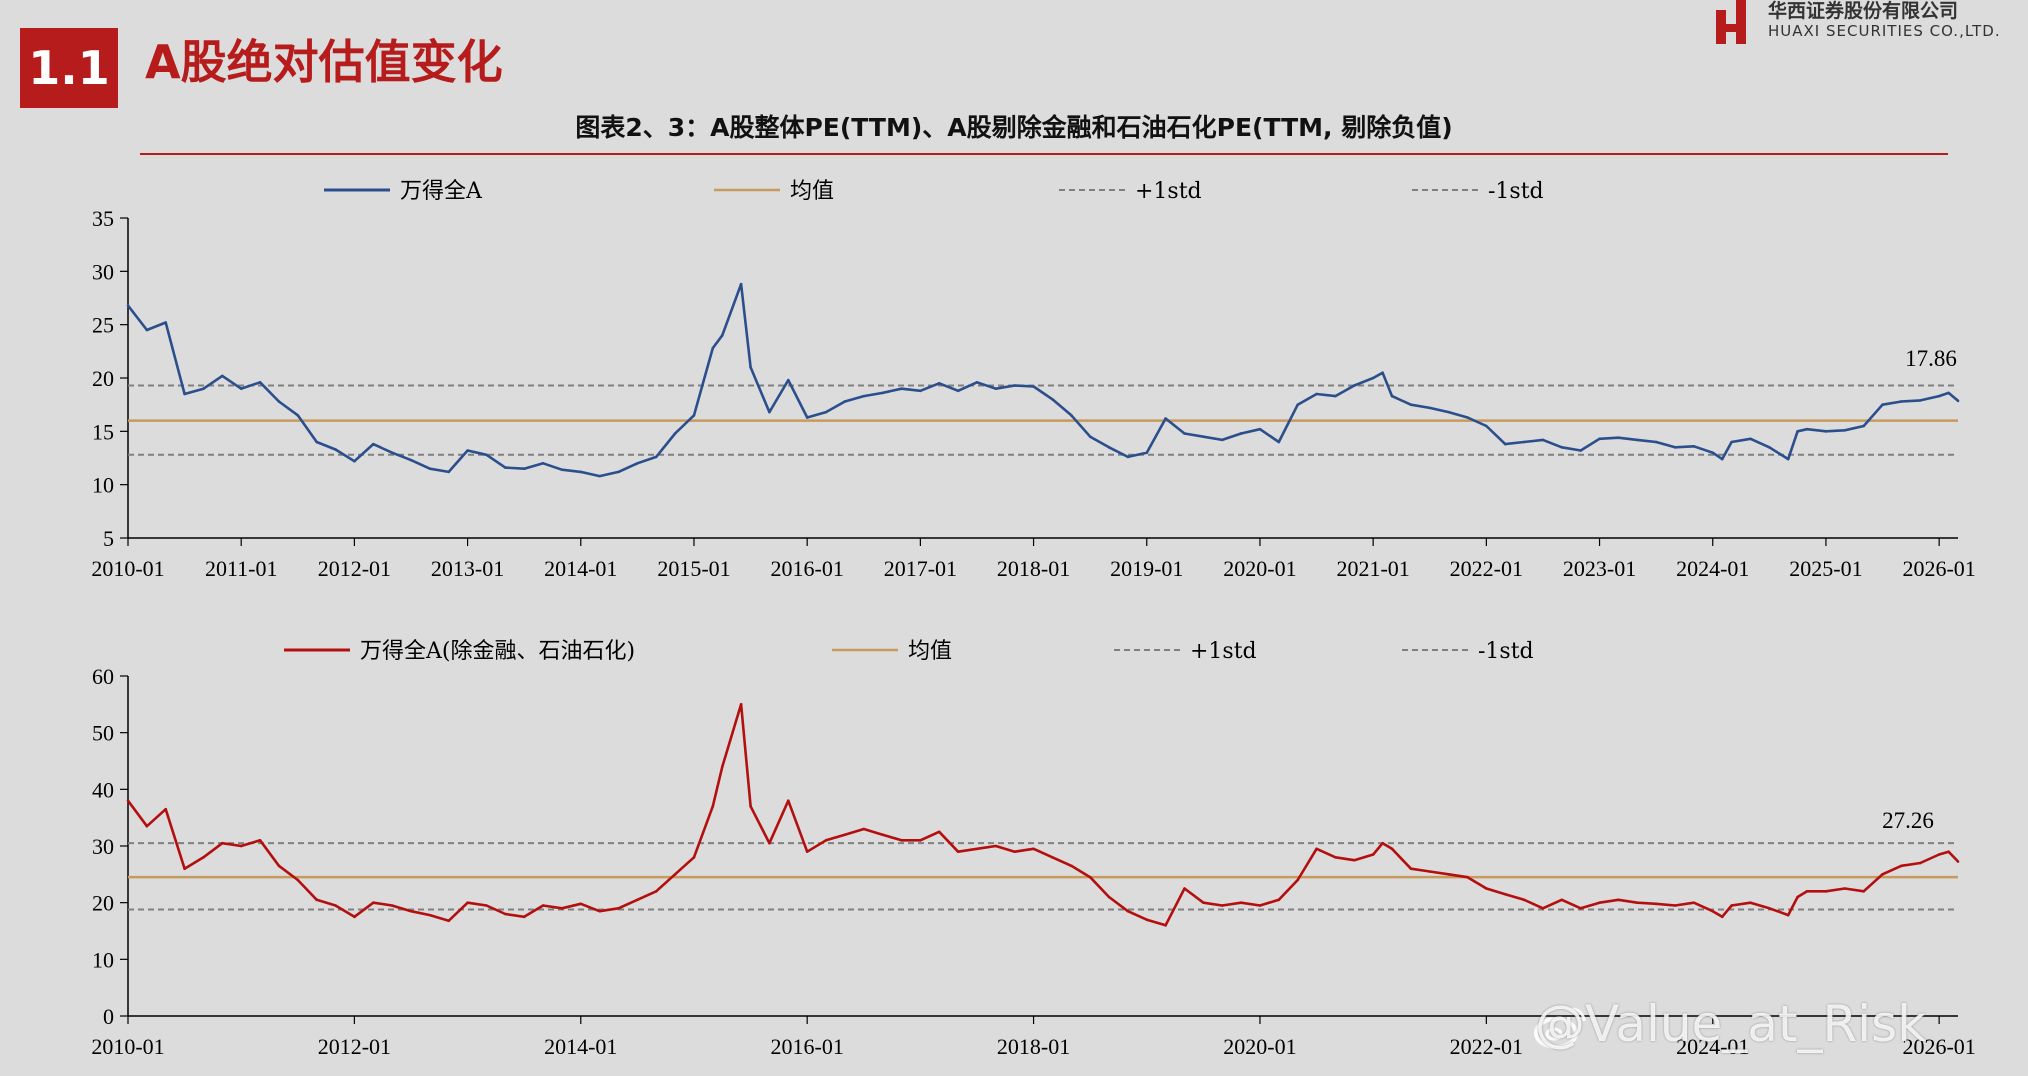 The height and width of the screenshot is (1076, 2028). I want to click on chart2-y-tick-label: 0, so click(108, 1016).